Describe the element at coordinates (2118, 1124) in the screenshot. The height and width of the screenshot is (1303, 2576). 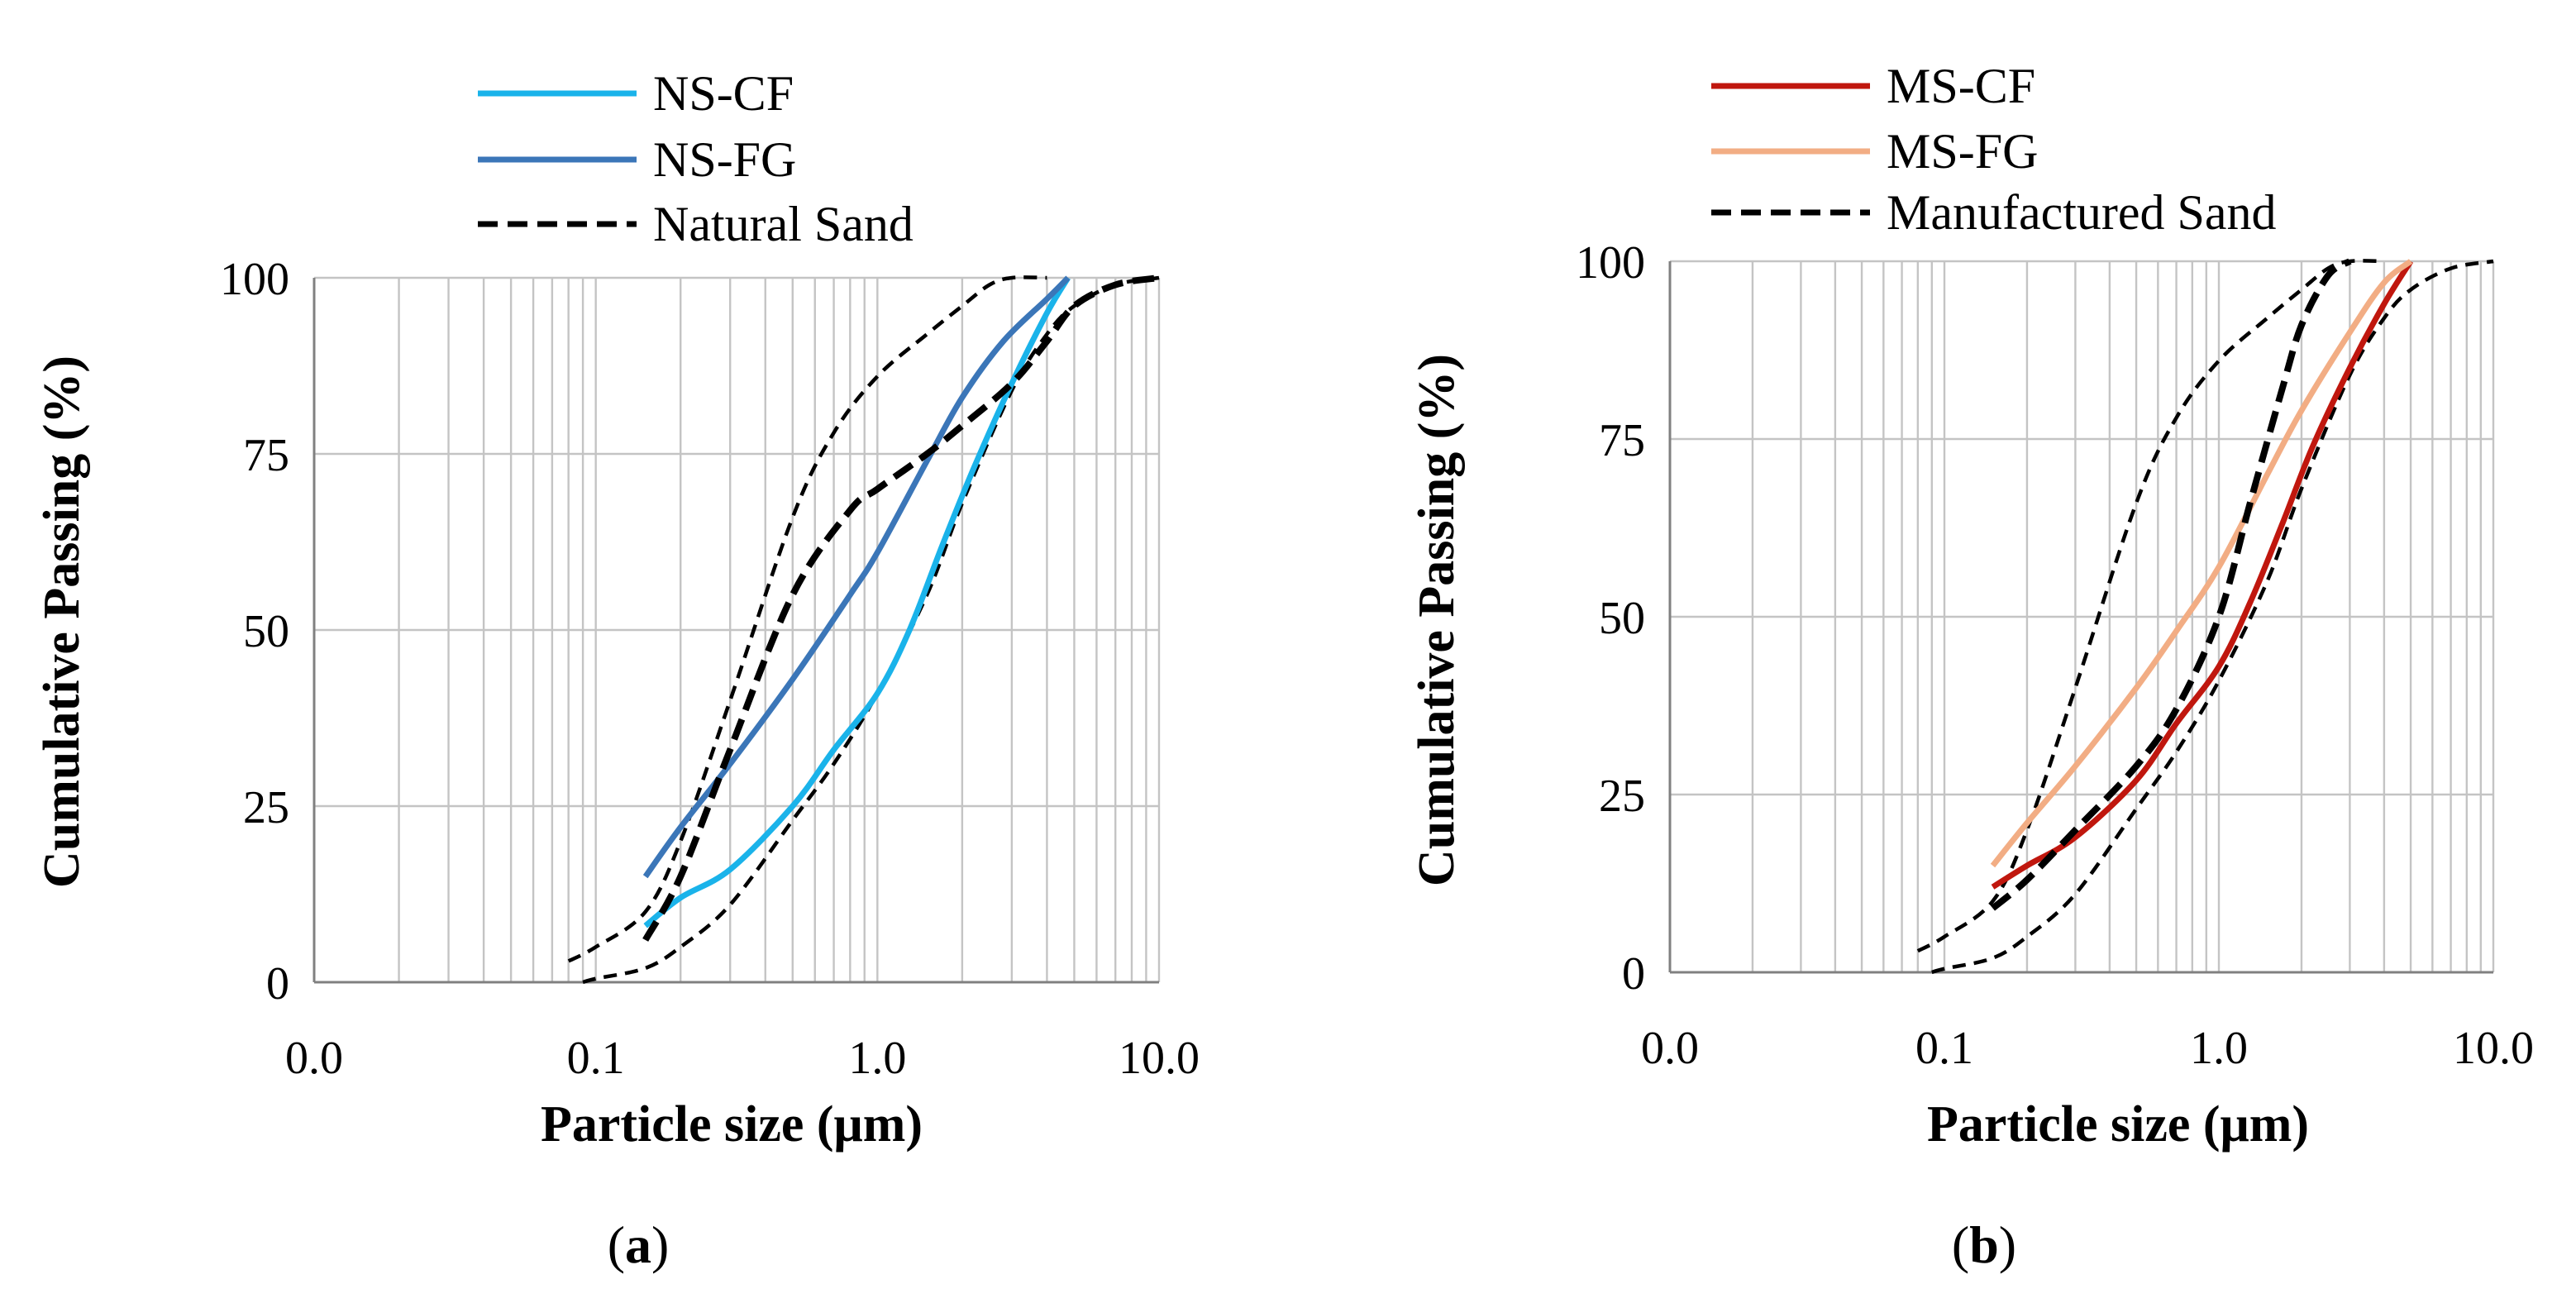
I see `panel-b-x-axis-title: Particle size (μm)` at that location.